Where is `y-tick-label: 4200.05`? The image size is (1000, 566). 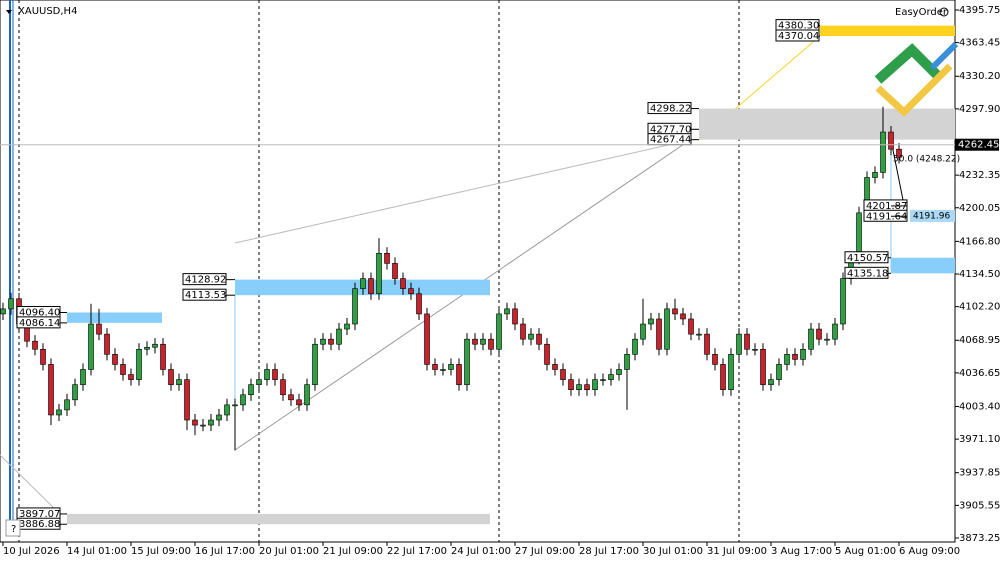 y-tick-label: 4200.05 is located at coordinates (979, 208).